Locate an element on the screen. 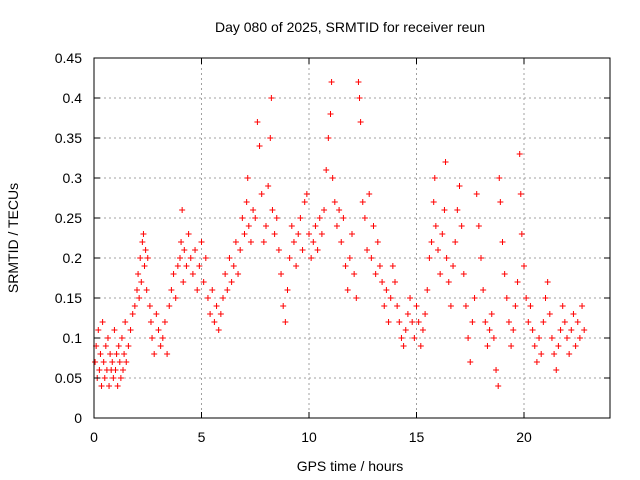 This screenshot has width=640, height=480. y-tick-label: 0.25 is located at coordinates (68, 218).